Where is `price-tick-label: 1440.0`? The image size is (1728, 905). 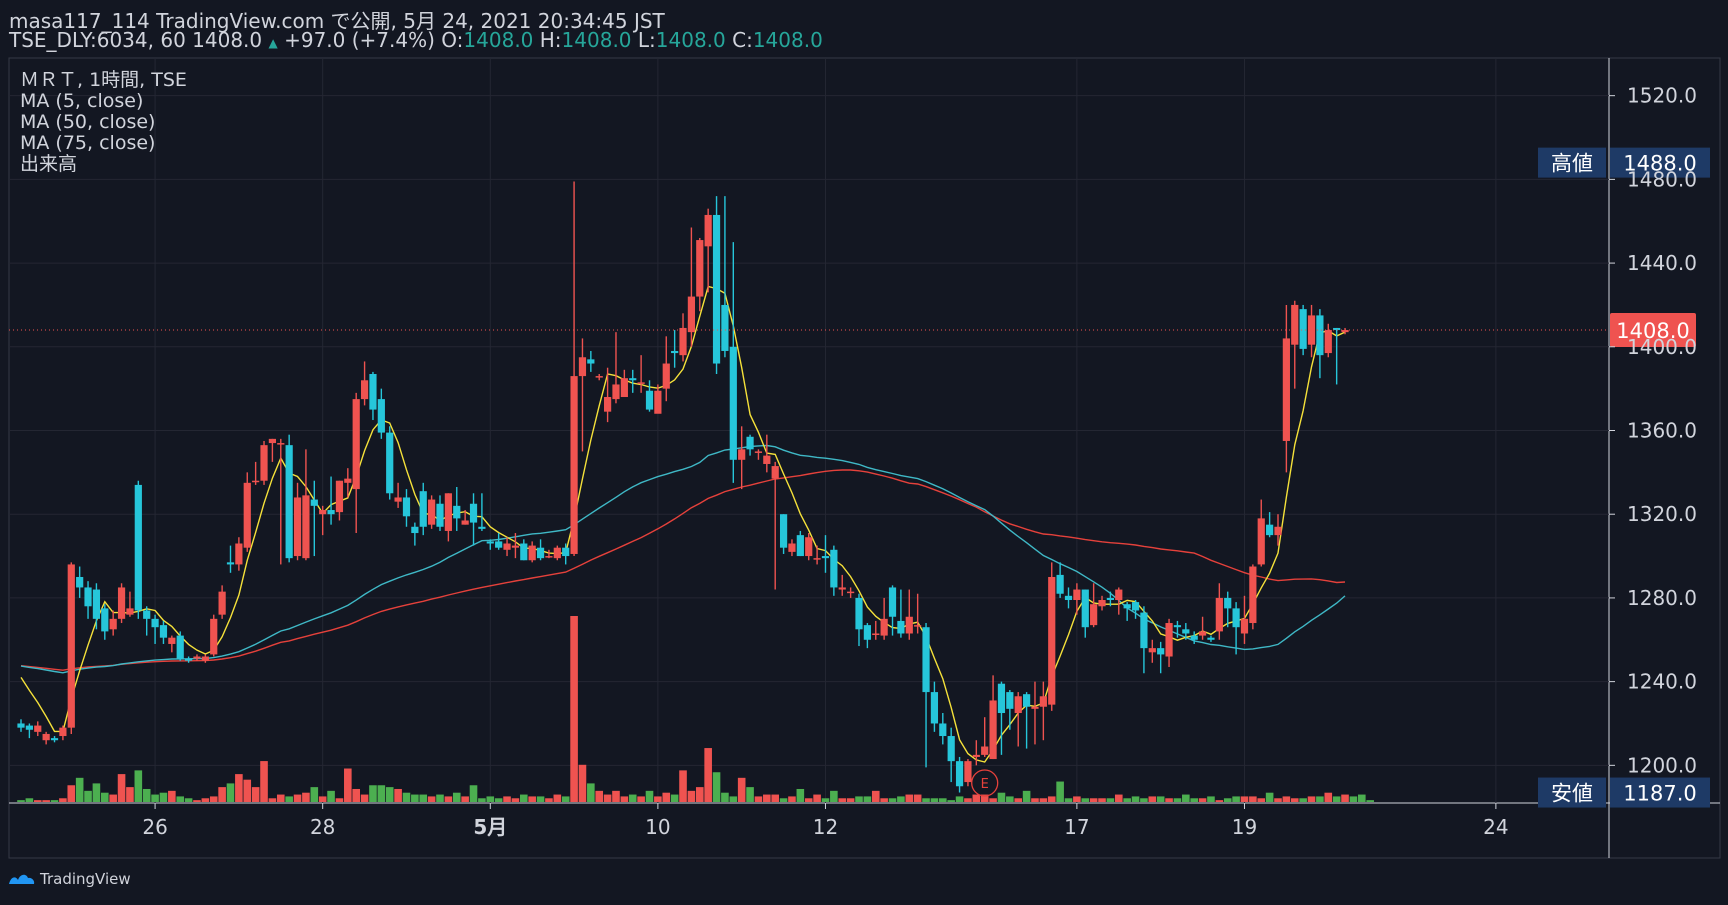
price-tick-label: 1440.0 is located at coordinates (1662, 263).